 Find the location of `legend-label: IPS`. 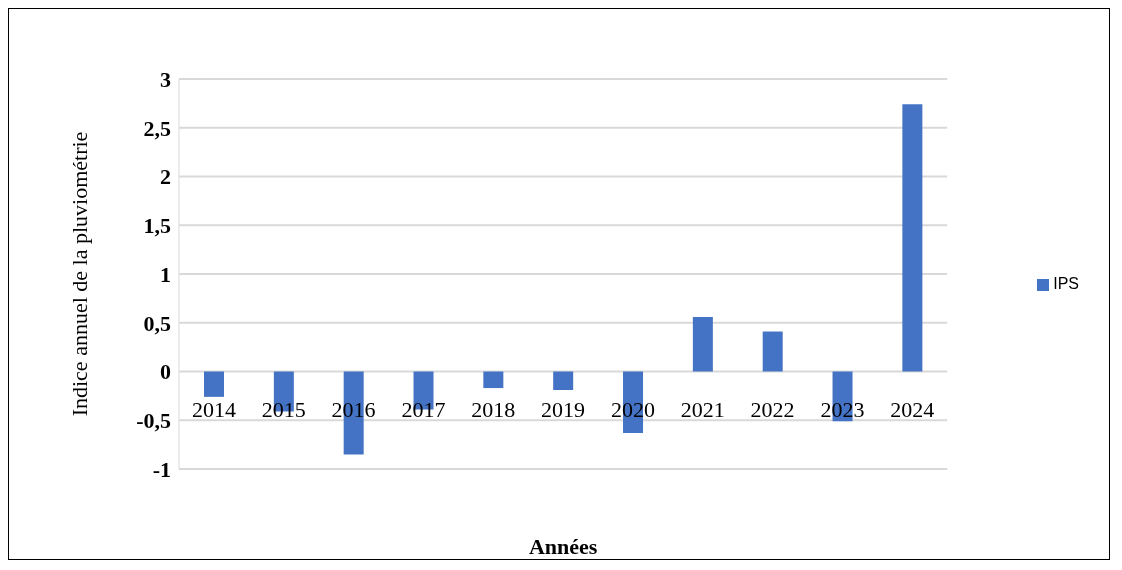

legend-label: IPS is located at coordinates (1066, 283).